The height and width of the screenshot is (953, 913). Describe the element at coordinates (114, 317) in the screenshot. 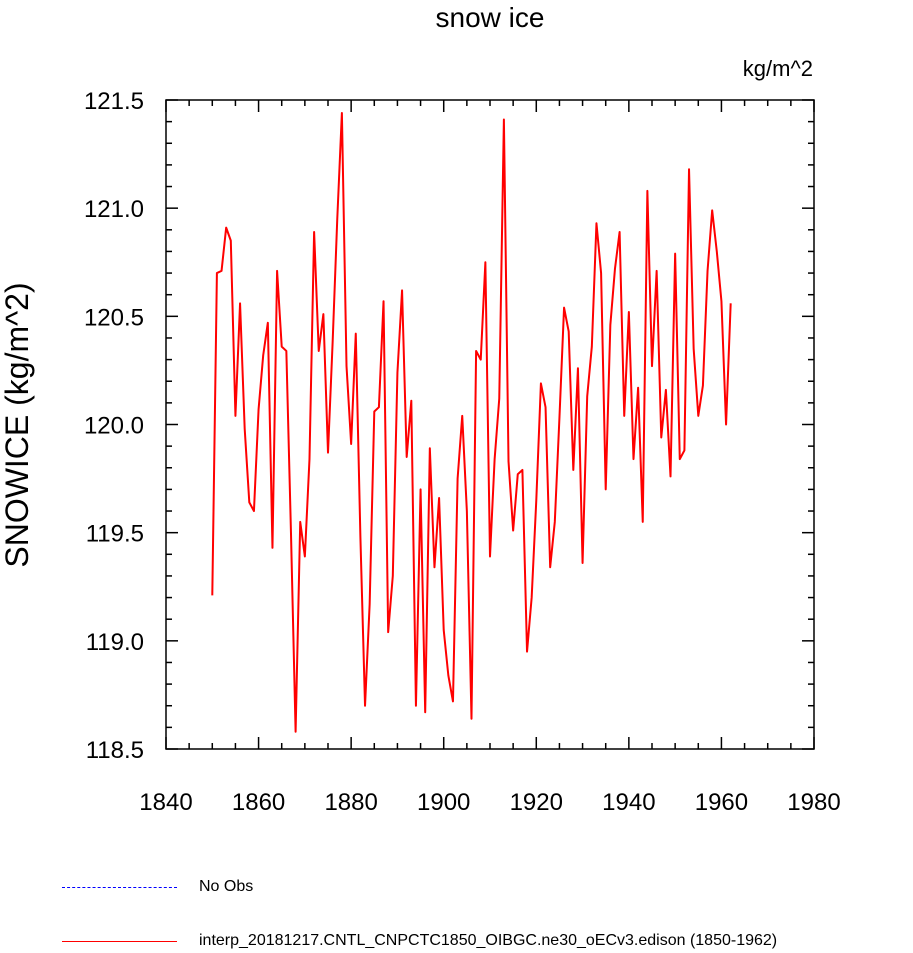

I see `y-tick-label: 120.5` at that location.